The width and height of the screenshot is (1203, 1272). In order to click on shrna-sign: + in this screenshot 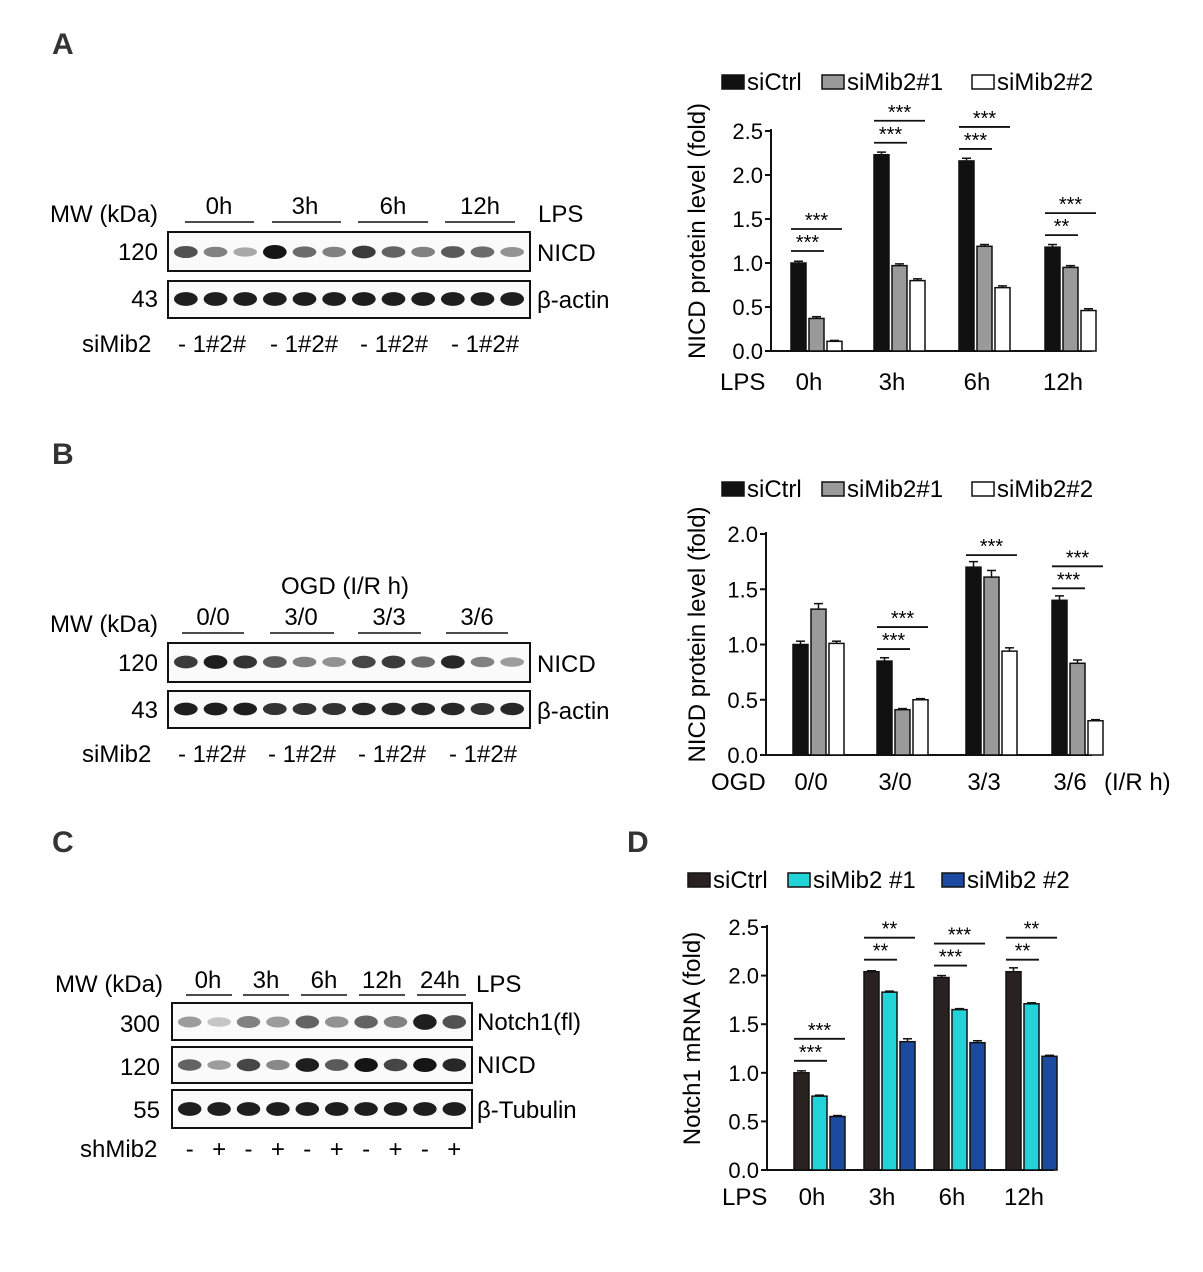, I will do `click(454, 1149)`.